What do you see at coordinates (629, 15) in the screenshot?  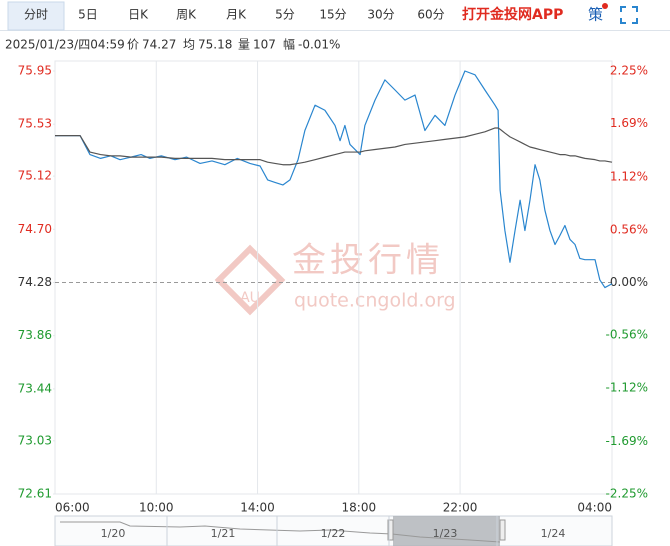 I see `fullscreen-icon` at bounding box center [629, 15].